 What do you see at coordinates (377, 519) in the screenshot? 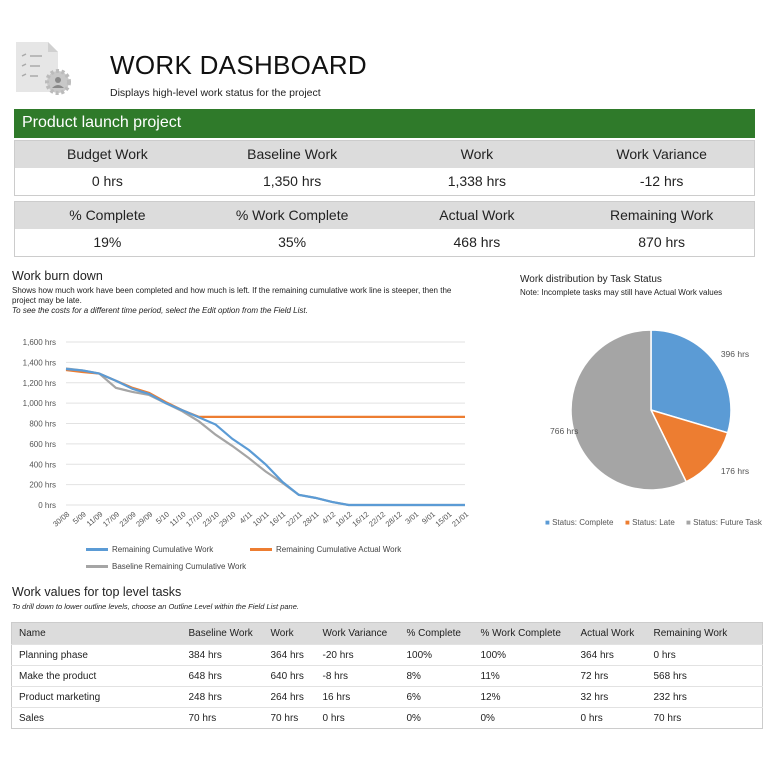
I see `x-tick-label: 22/12` at bounding box center [377, 519].